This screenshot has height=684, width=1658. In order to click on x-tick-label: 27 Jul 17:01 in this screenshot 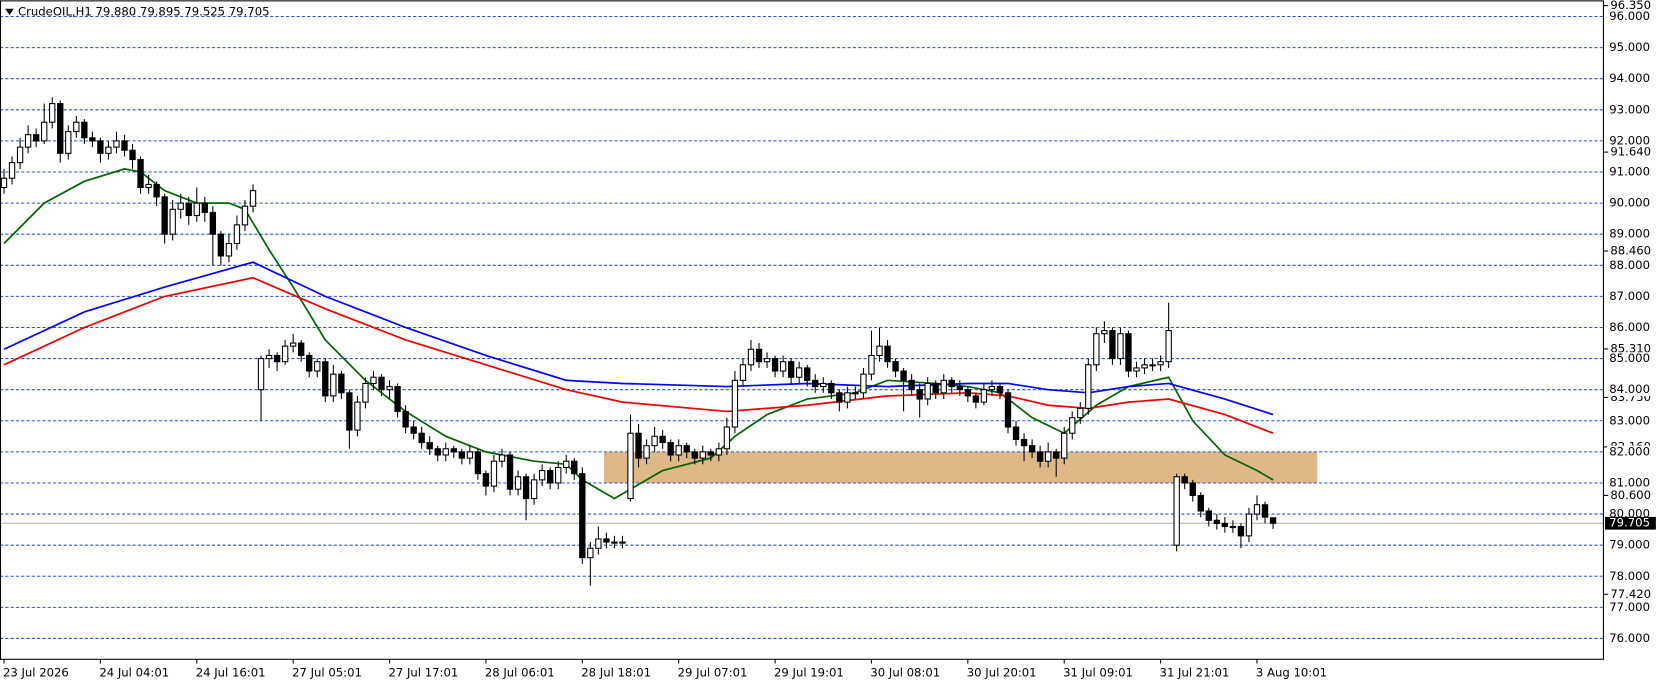, I will do `click(423, 673)`.